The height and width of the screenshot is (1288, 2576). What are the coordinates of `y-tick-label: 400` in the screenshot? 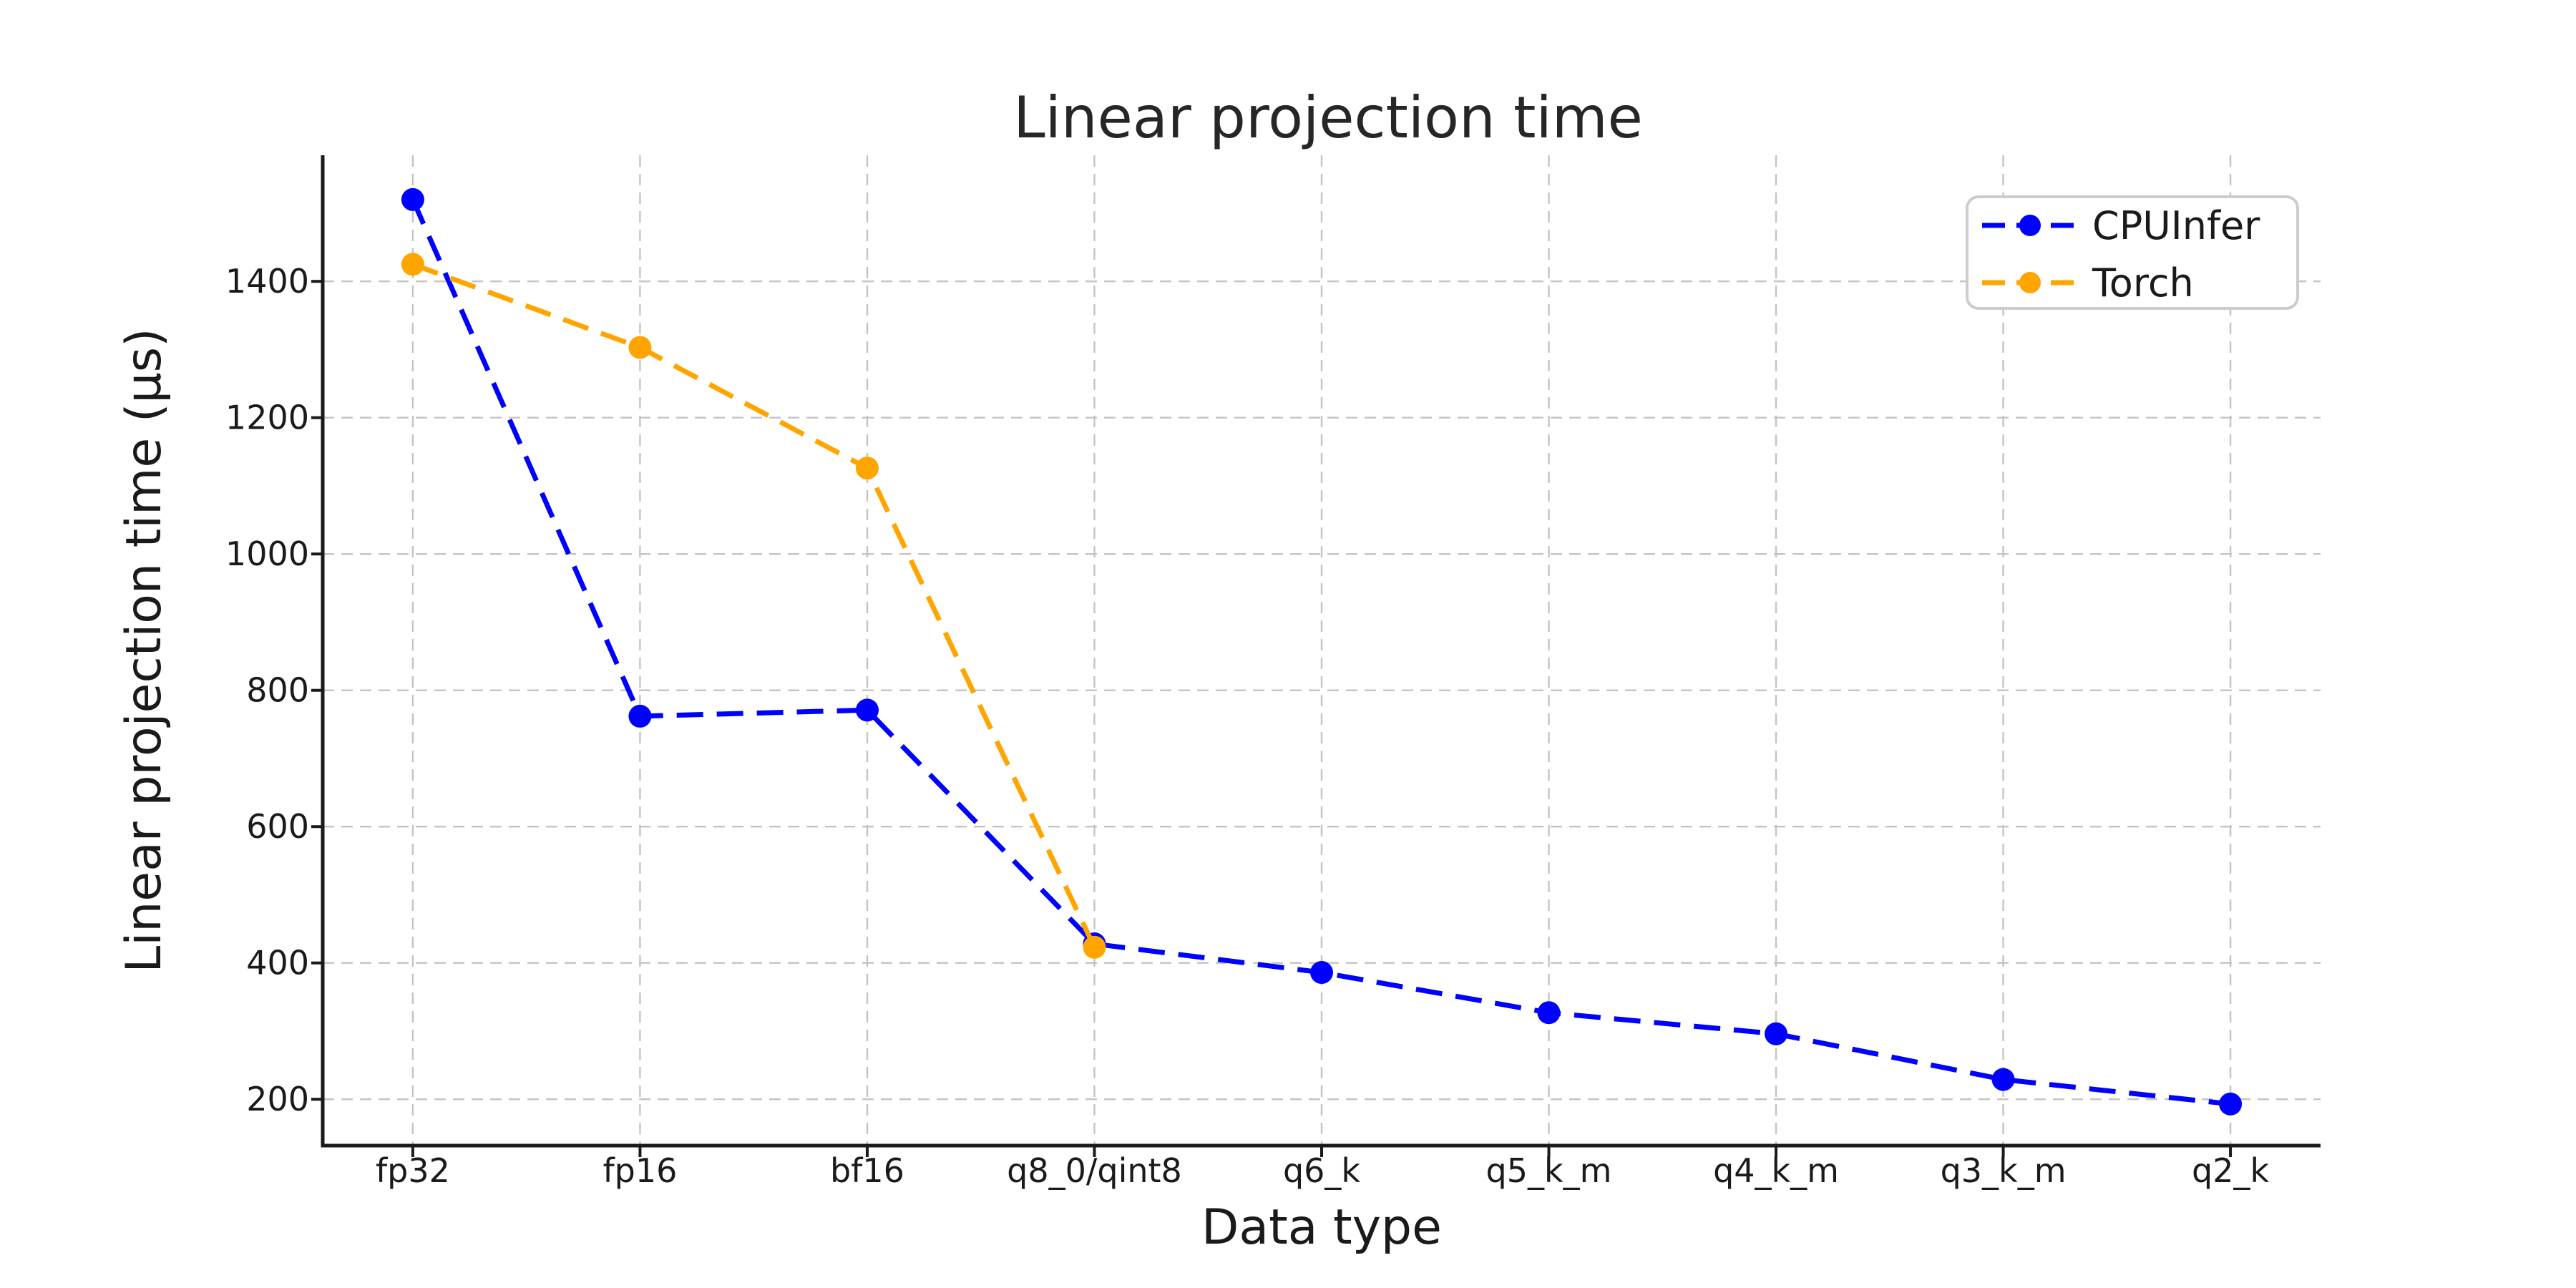 It's located at (277, 963).